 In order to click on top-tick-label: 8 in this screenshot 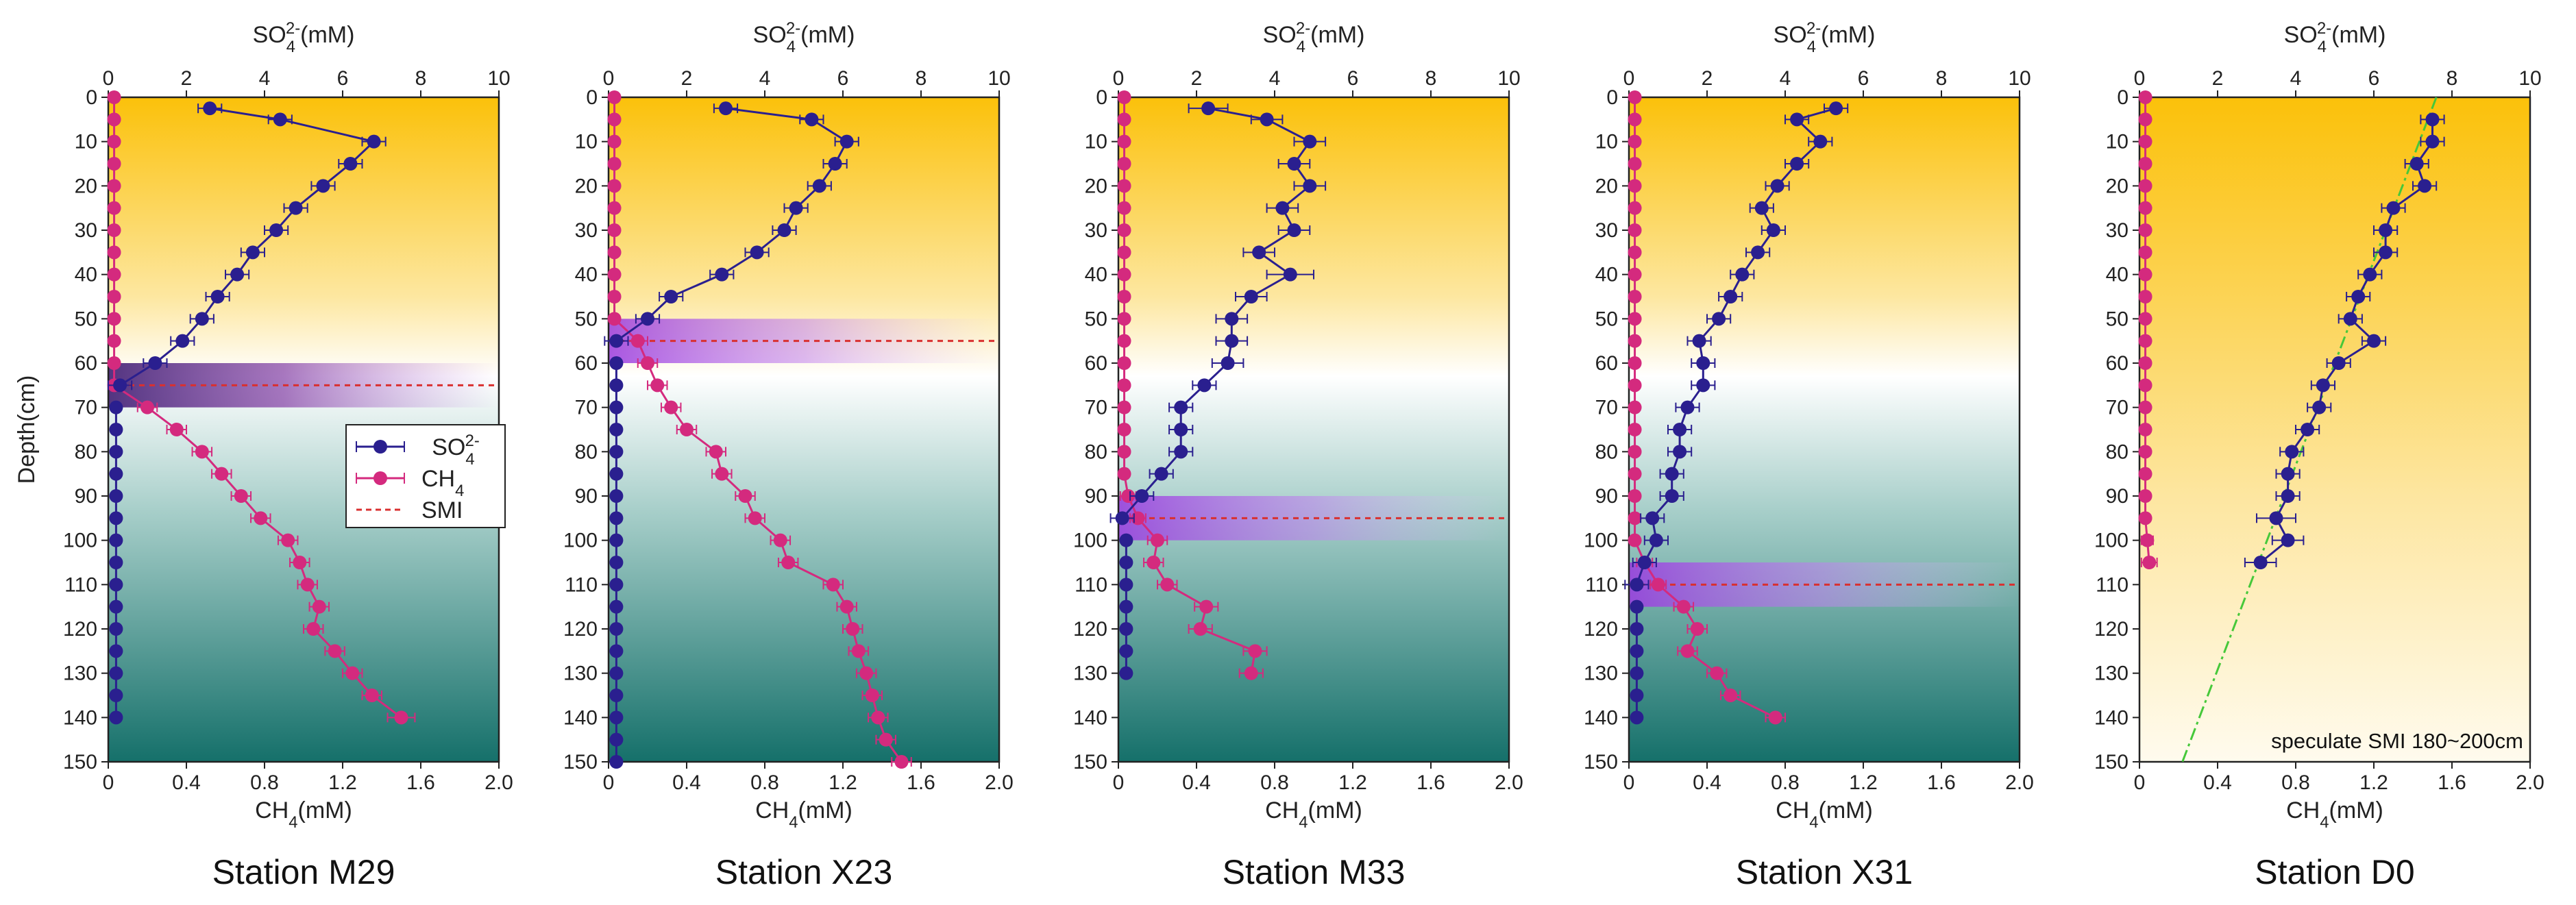, I will do `click(2452, 78)`.